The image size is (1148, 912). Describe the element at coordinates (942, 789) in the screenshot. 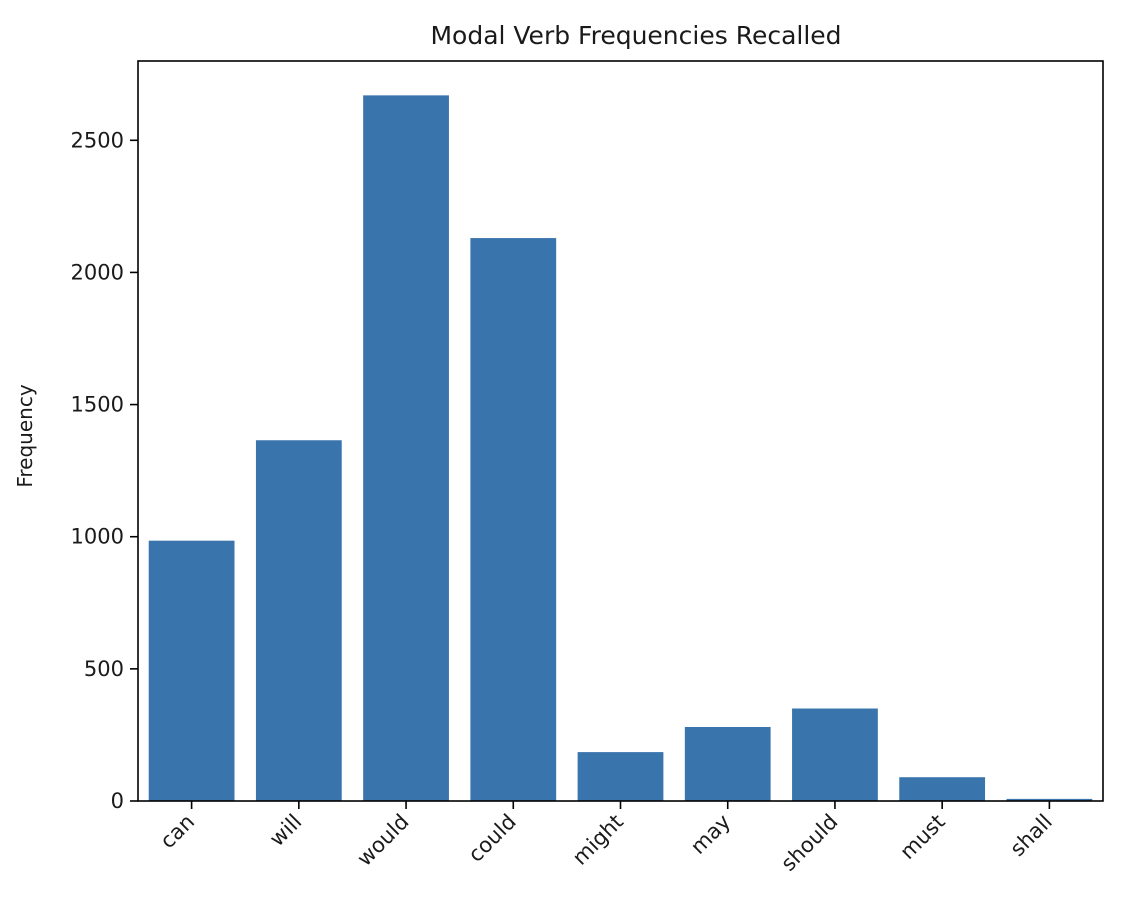

I see `bar-must` at that location.